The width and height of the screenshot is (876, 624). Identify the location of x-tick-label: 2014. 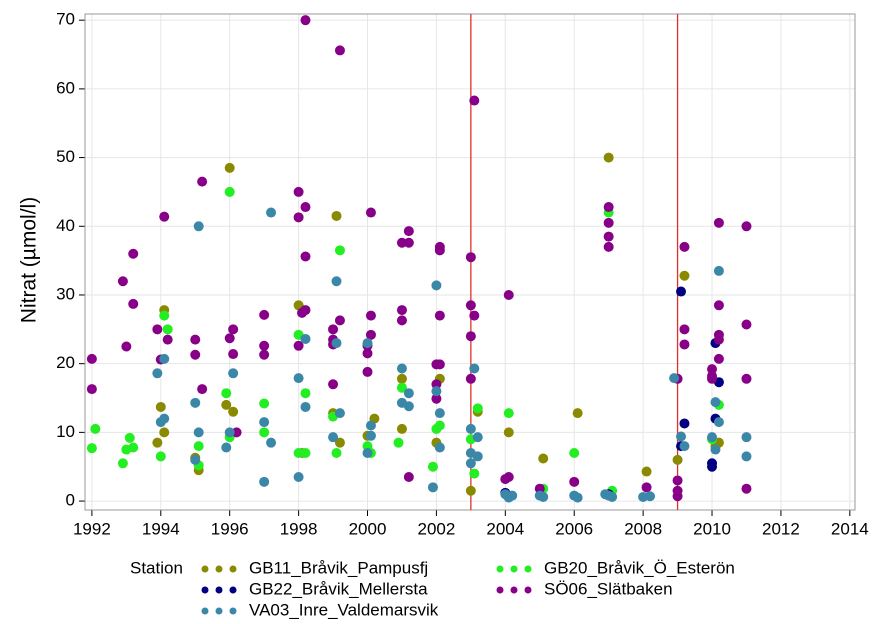
(850, 528).